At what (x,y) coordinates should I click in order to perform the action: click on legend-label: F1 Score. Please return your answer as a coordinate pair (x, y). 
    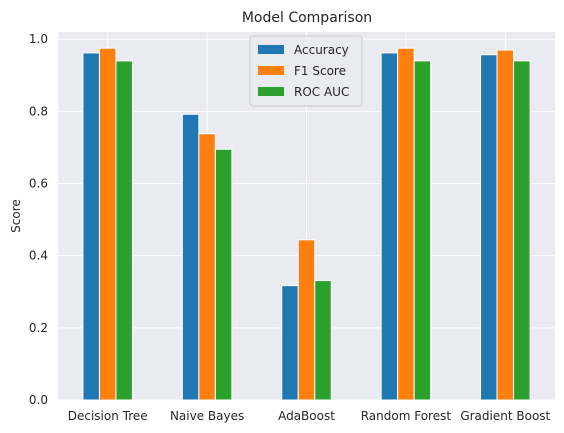
    Looking at the image, I should click on (320, 71).